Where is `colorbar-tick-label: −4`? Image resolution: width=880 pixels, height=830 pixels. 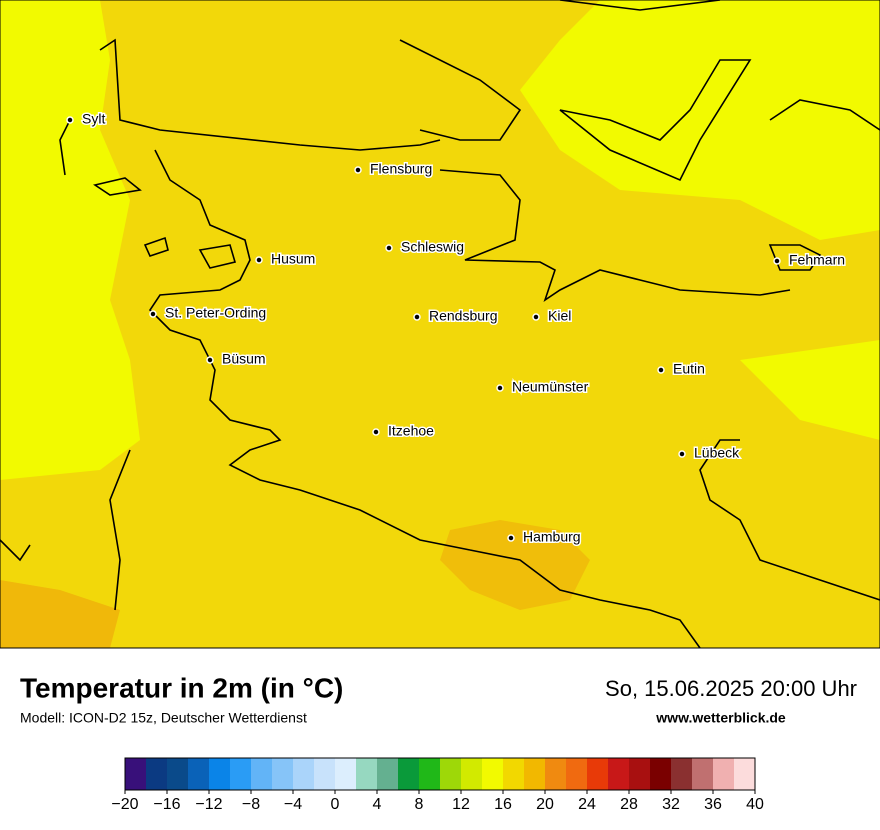
colorbar-tick-label: −4 is located at coordinates (293, 804).